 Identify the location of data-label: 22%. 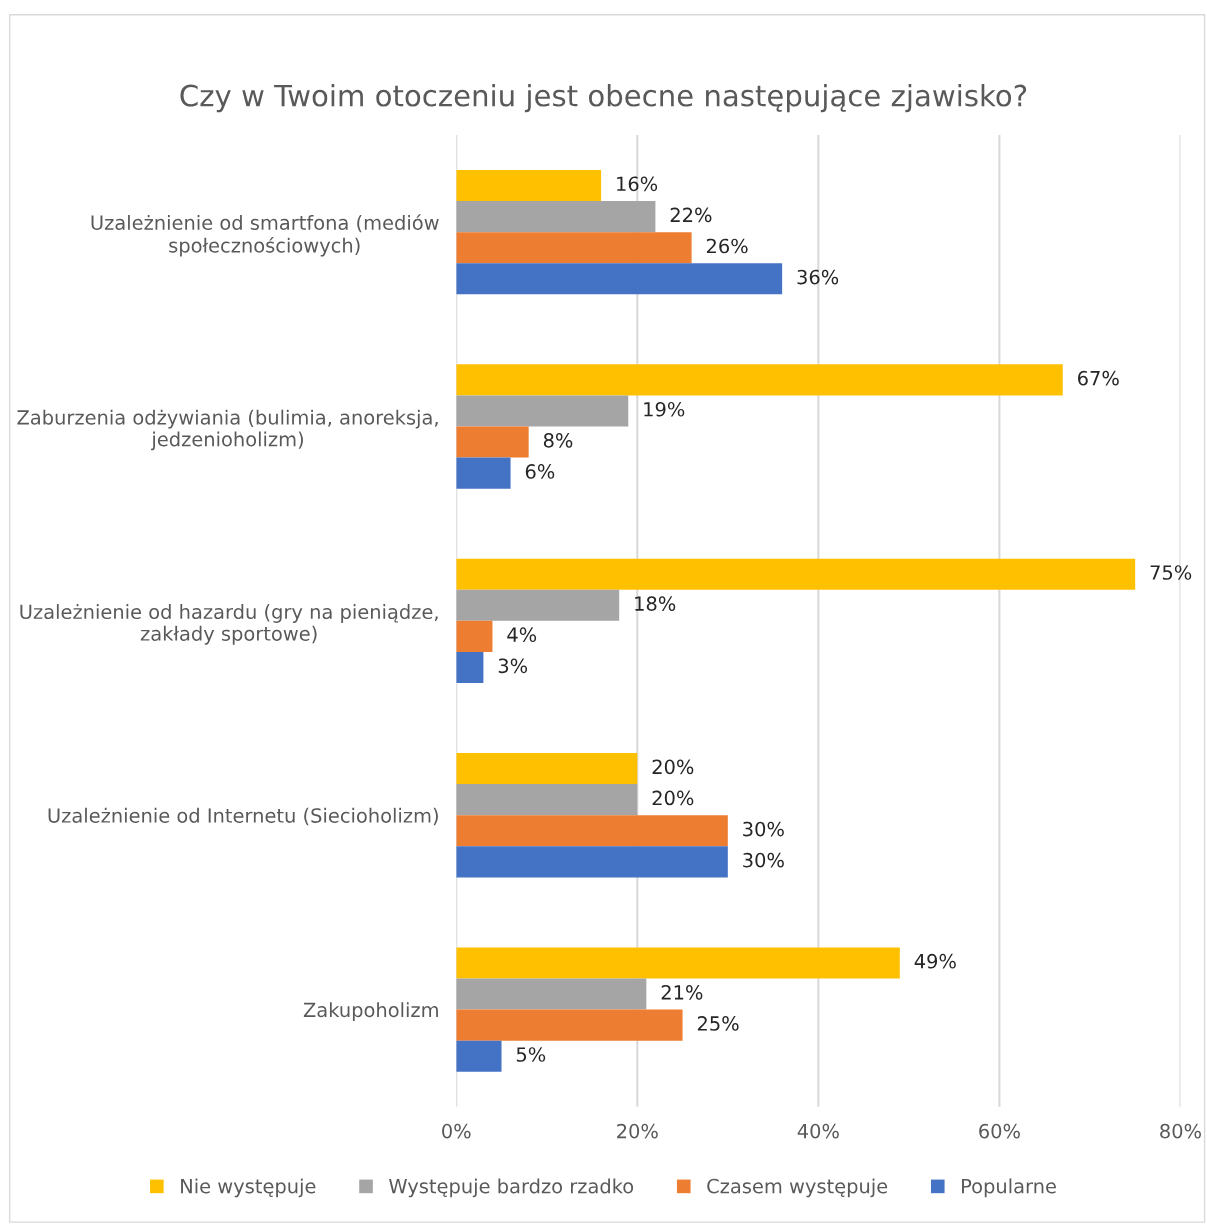
(691, 215).